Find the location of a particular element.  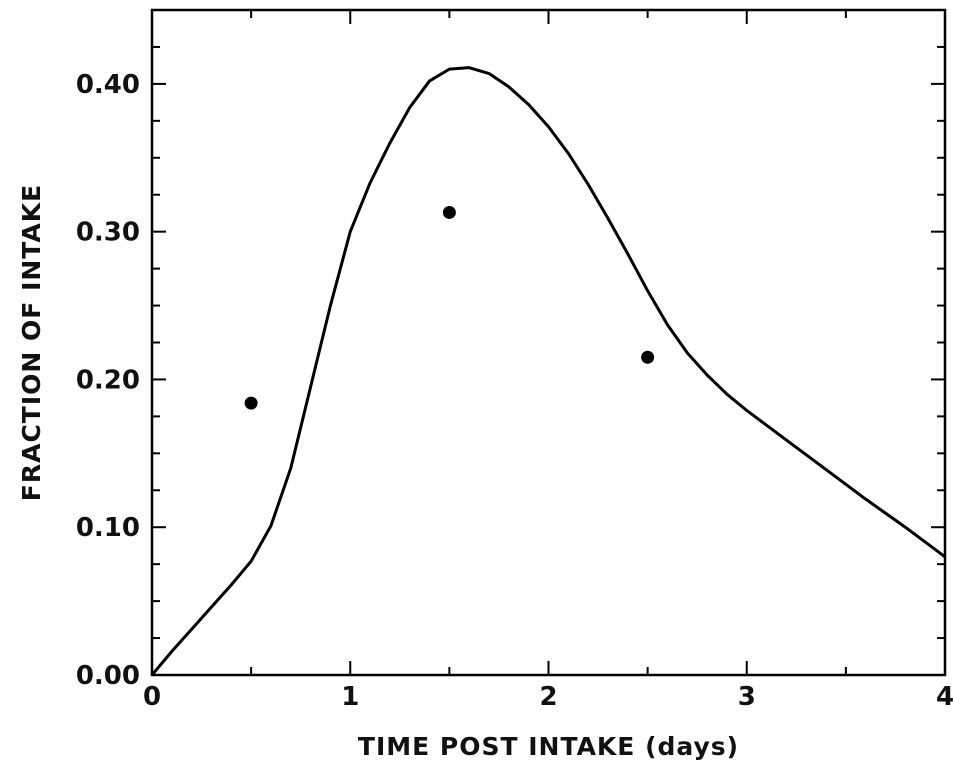

x-tick-label: 3 is located at coordinates (747, 697).